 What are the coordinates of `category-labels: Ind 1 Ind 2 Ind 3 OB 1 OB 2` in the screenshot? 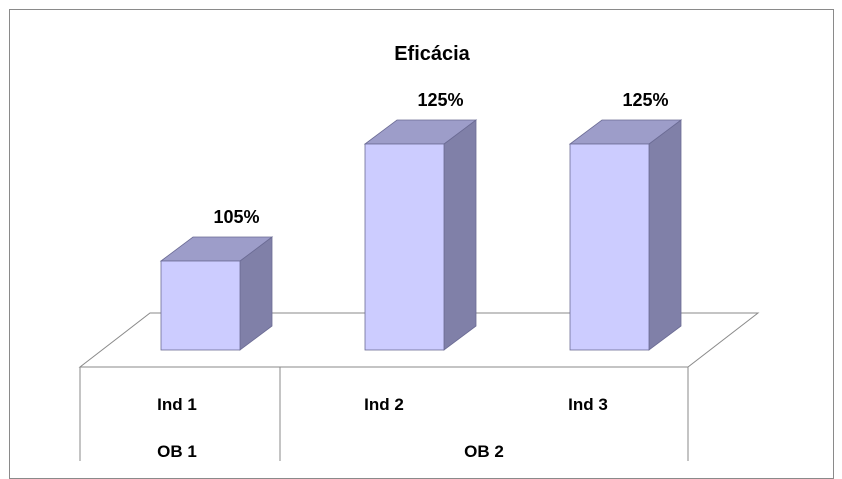 It's located at (382, 428).